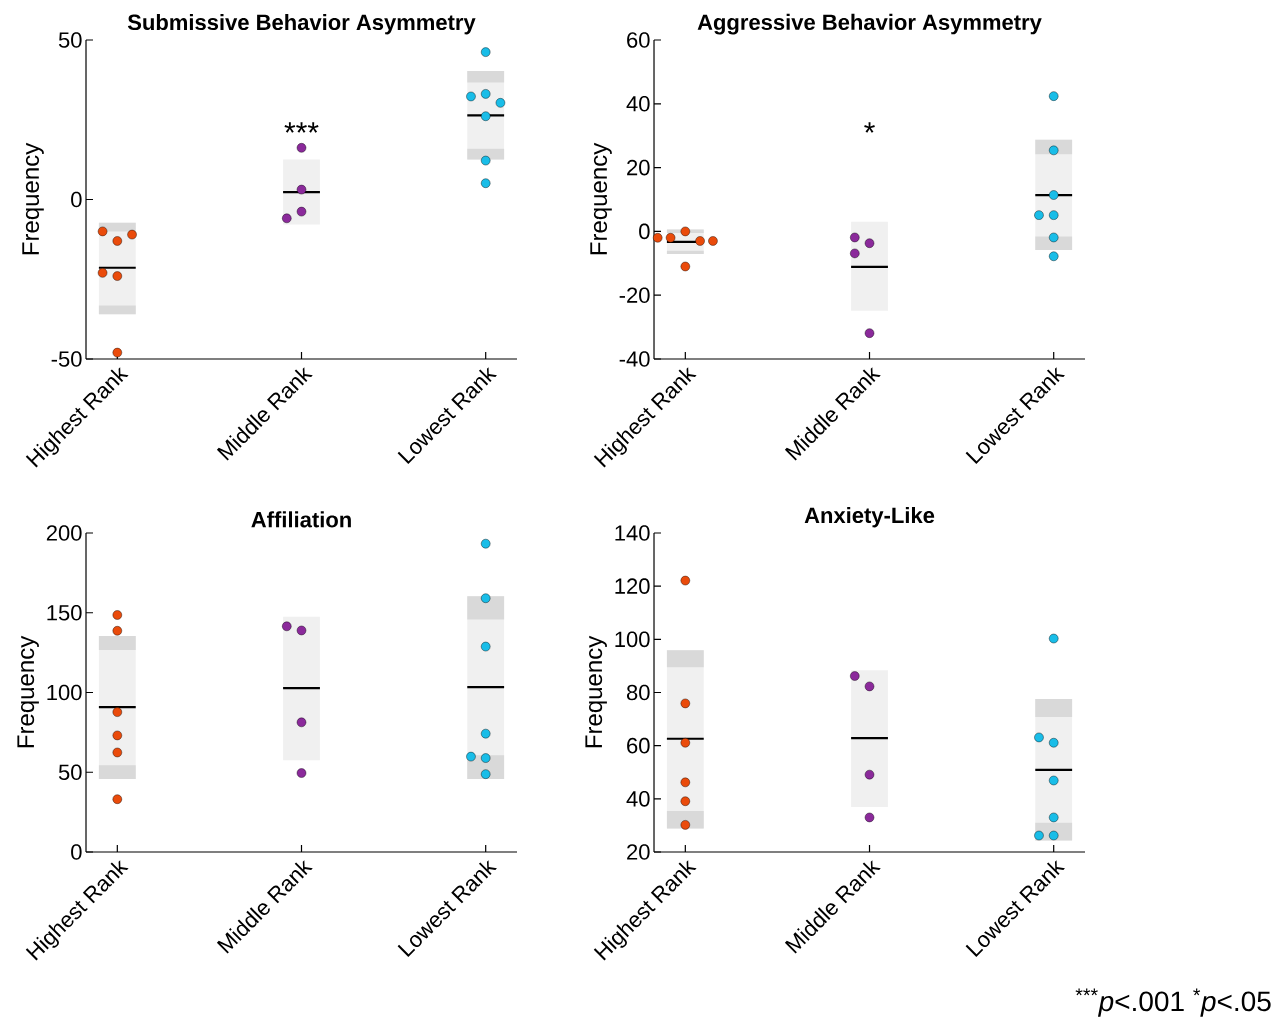  What do you see at coordinates (301, 519) in the screenshot?
I see `chart-title: Affiliation` at bounding box center [301, 519].